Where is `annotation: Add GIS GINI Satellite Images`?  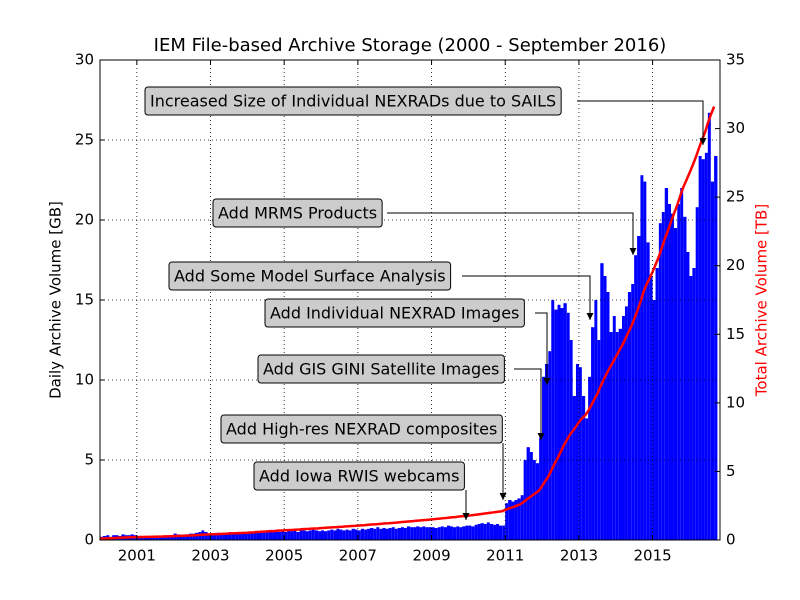
annotation: Add GIS GINI Satellite Images is located at coordinates (381, 369).